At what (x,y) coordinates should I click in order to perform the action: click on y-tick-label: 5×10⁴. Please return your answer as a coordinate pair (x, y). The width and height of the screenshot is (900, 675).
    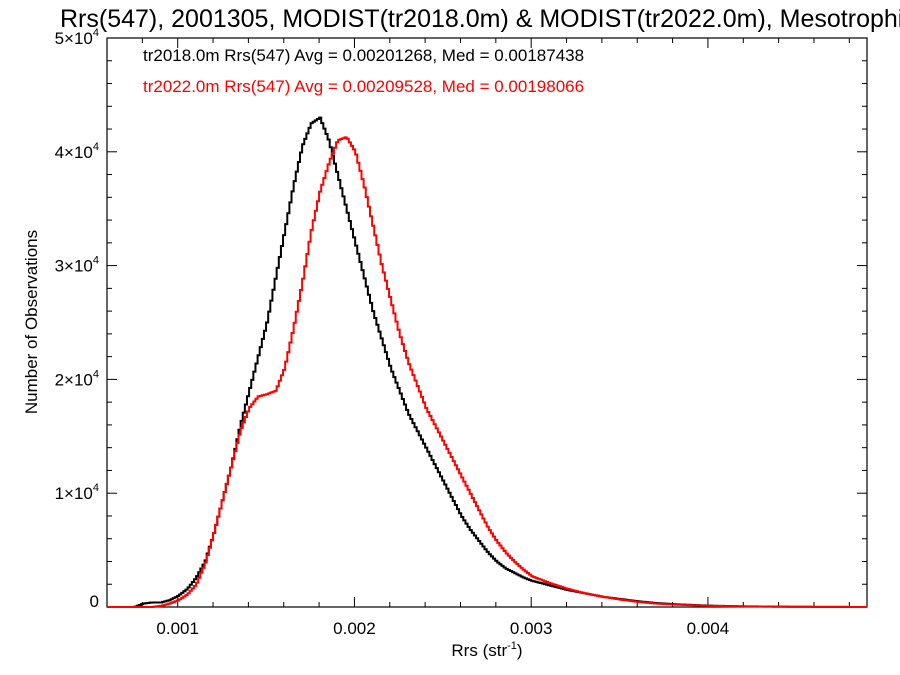
    Looking at the image, I should click on (77, 37).